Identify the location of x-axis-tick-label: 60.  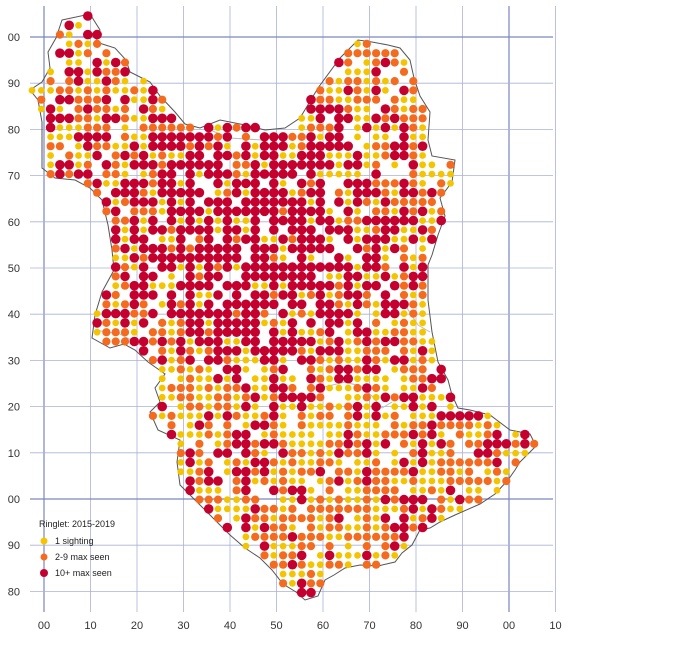
(323, 626).